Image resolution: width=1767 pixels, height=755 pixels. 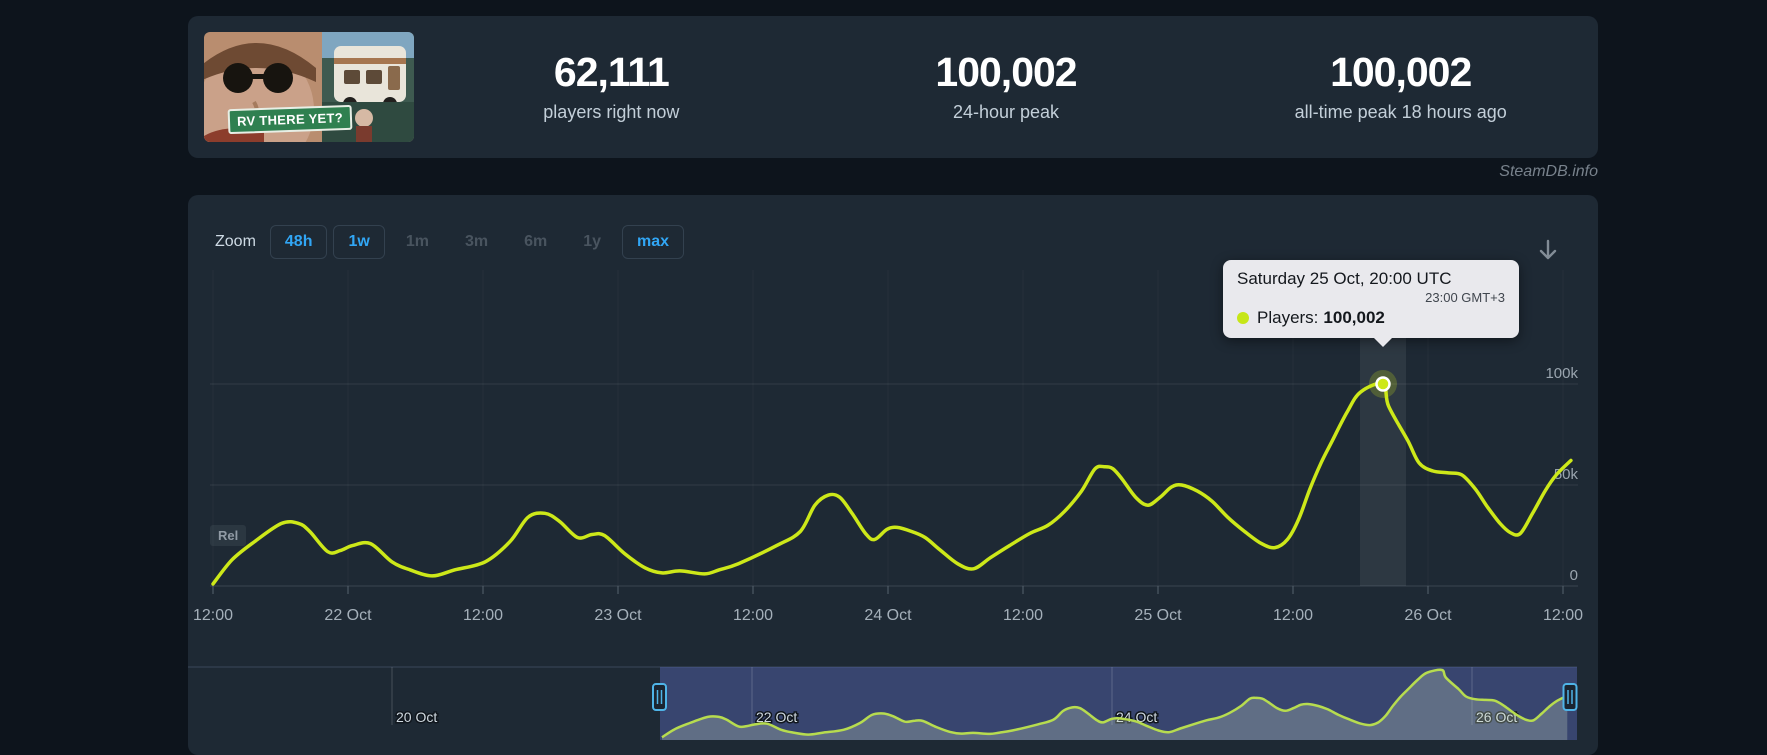 What do you see at coordinates (1158, 615) in the screenshot?
I see `x-axis-label: 25 Oct` at bounding box center [1158, 615].